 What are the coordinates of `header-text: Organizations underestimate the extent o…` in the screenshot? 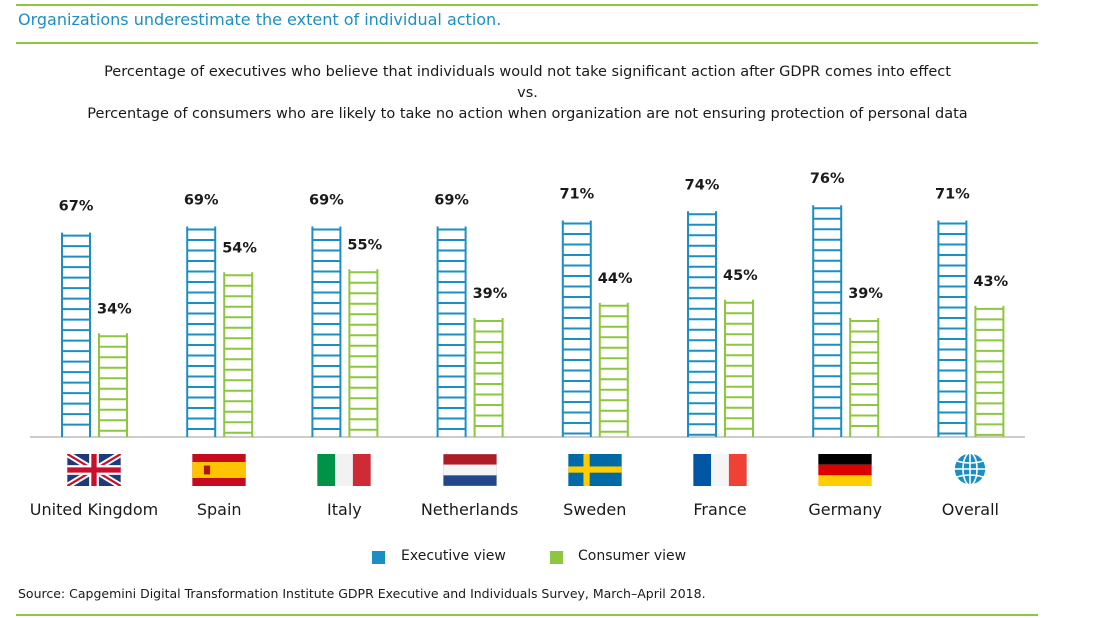 It's located at (260, 19).